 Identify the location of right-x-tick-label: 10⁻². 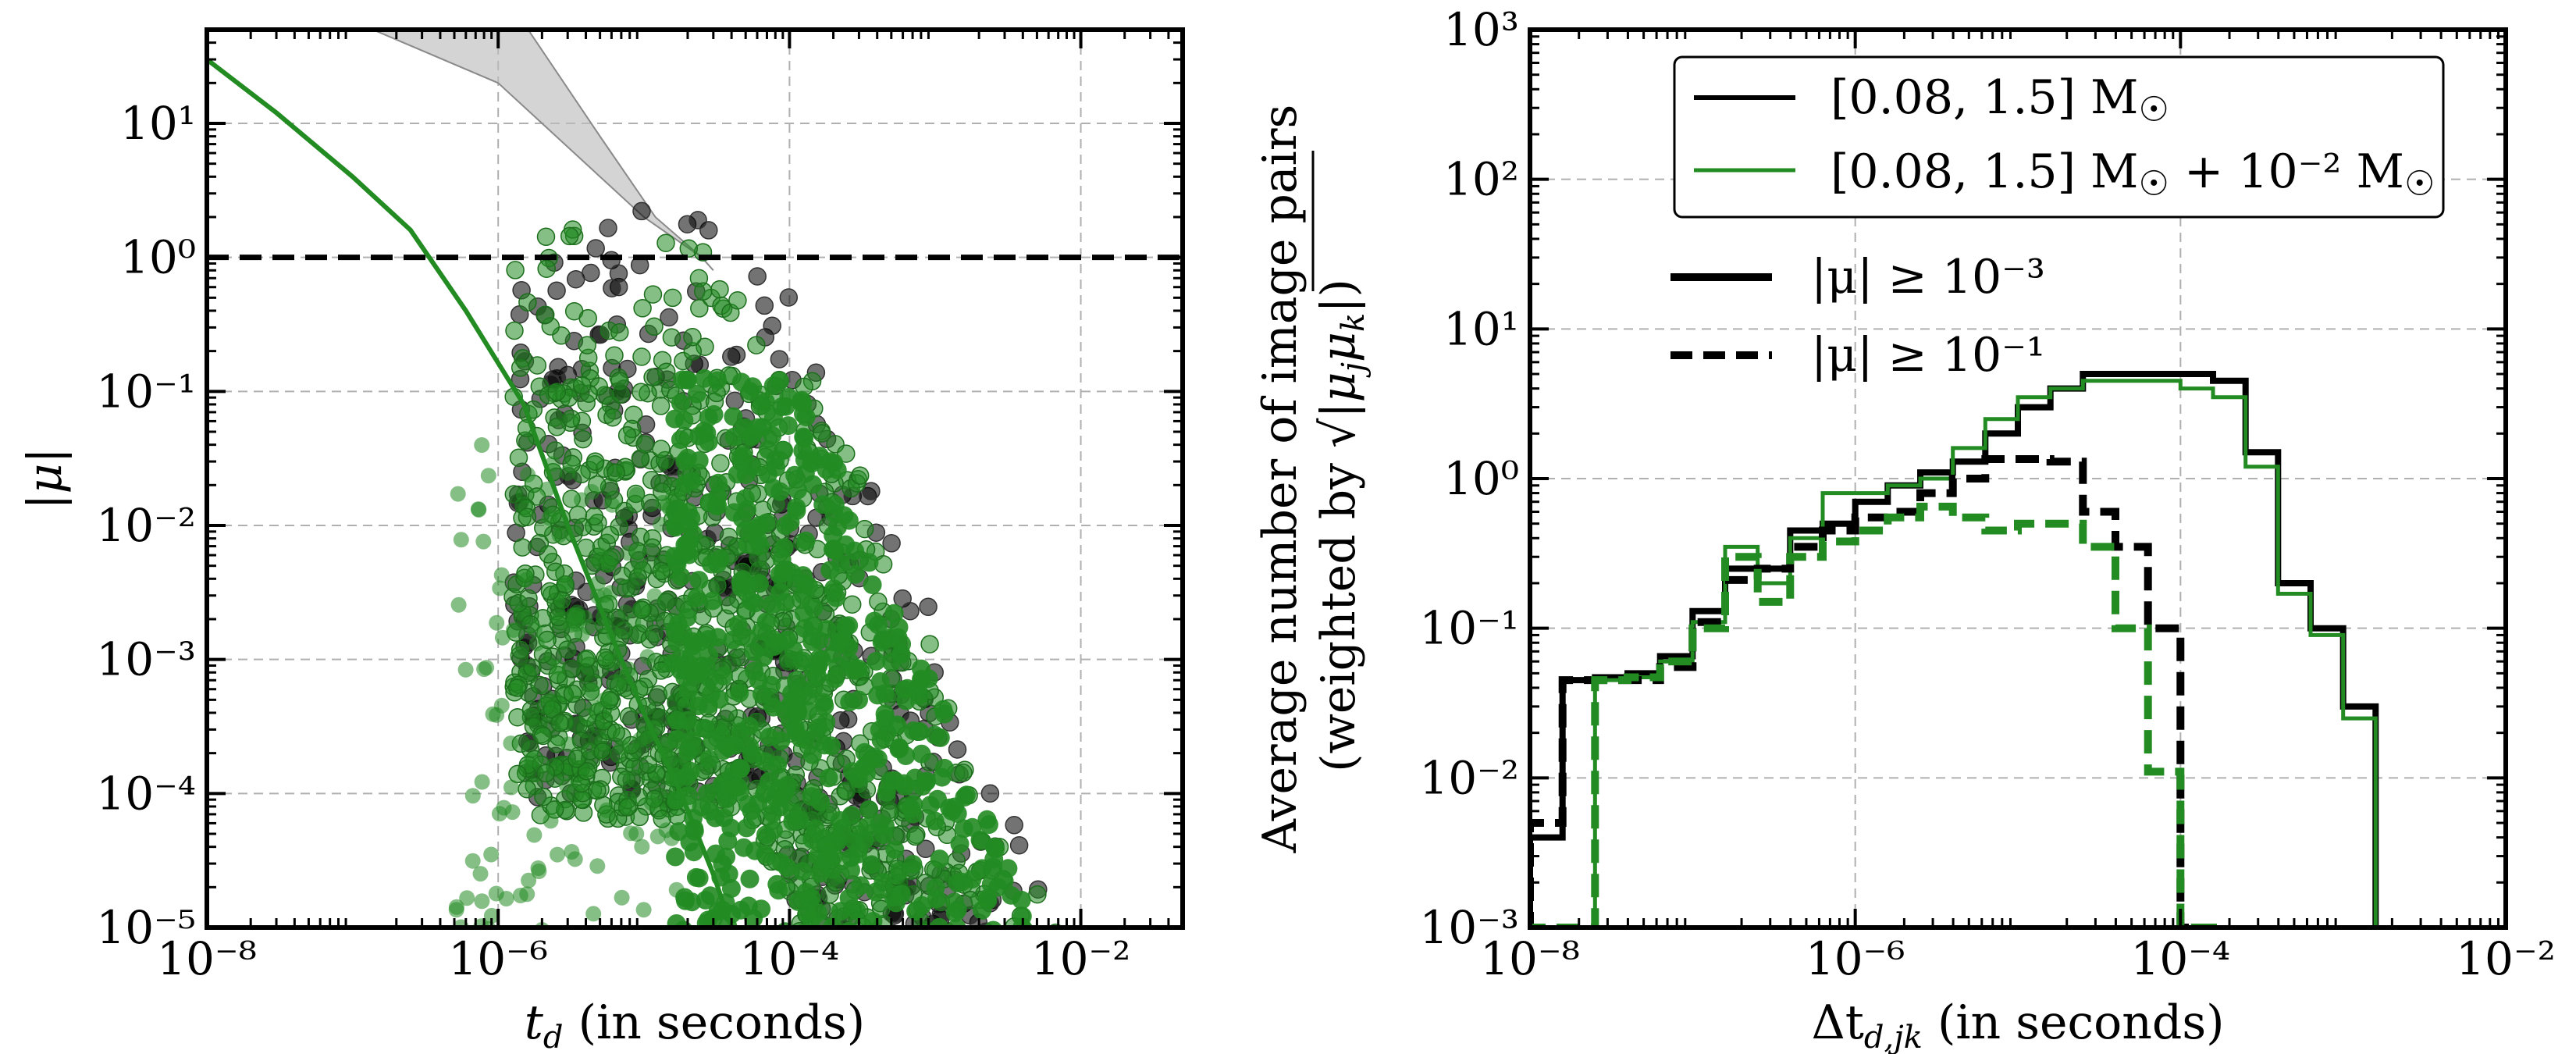
(2506, 958).